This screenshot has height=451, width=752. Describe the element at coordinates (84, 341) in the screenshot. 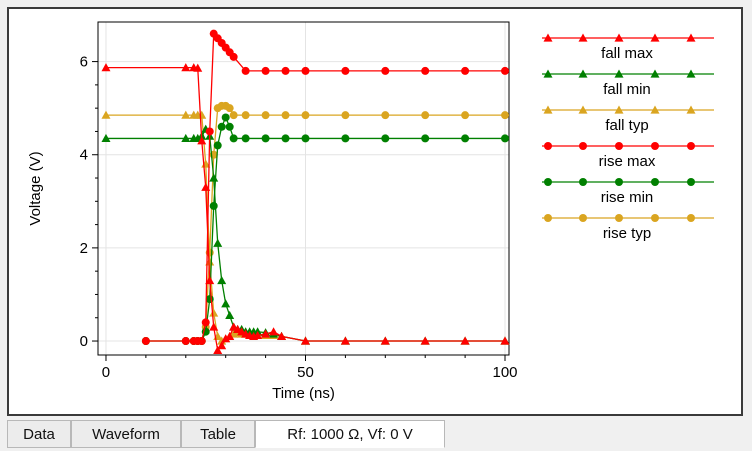

I see `y-tick-label: 0` at that location.